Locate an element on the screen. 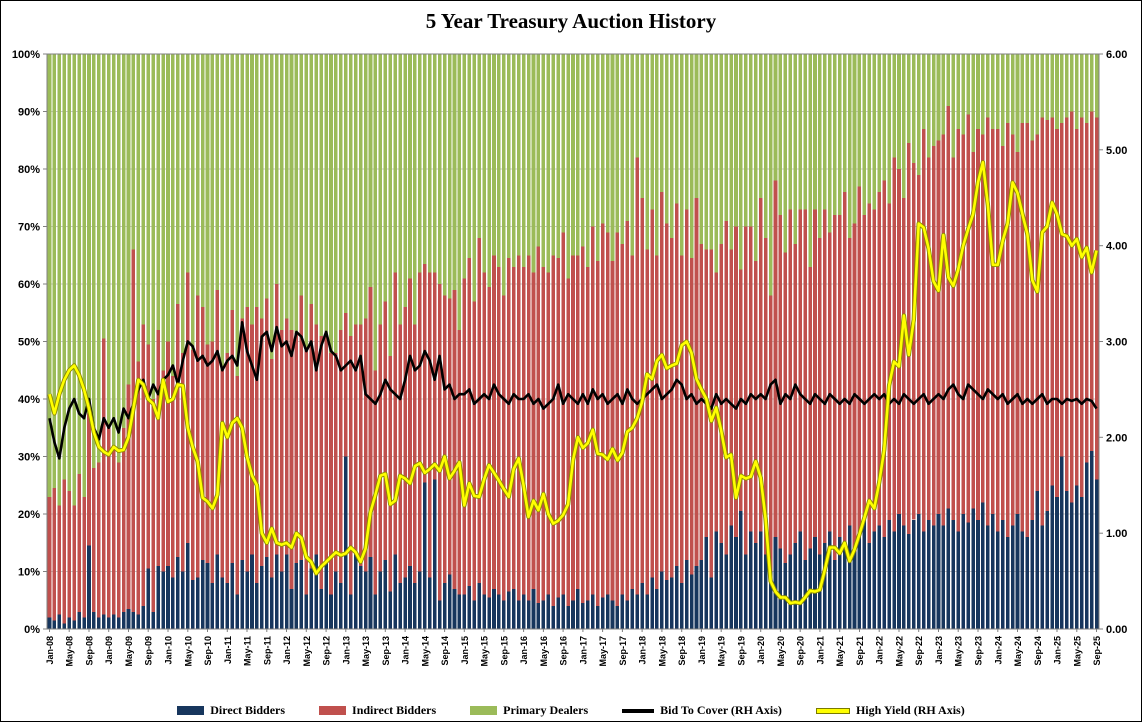 Image resolution: width=1142 pixels, height=722 pixels. right-axis-tick-label: 4.00 is located at coordinates (1116, 247).